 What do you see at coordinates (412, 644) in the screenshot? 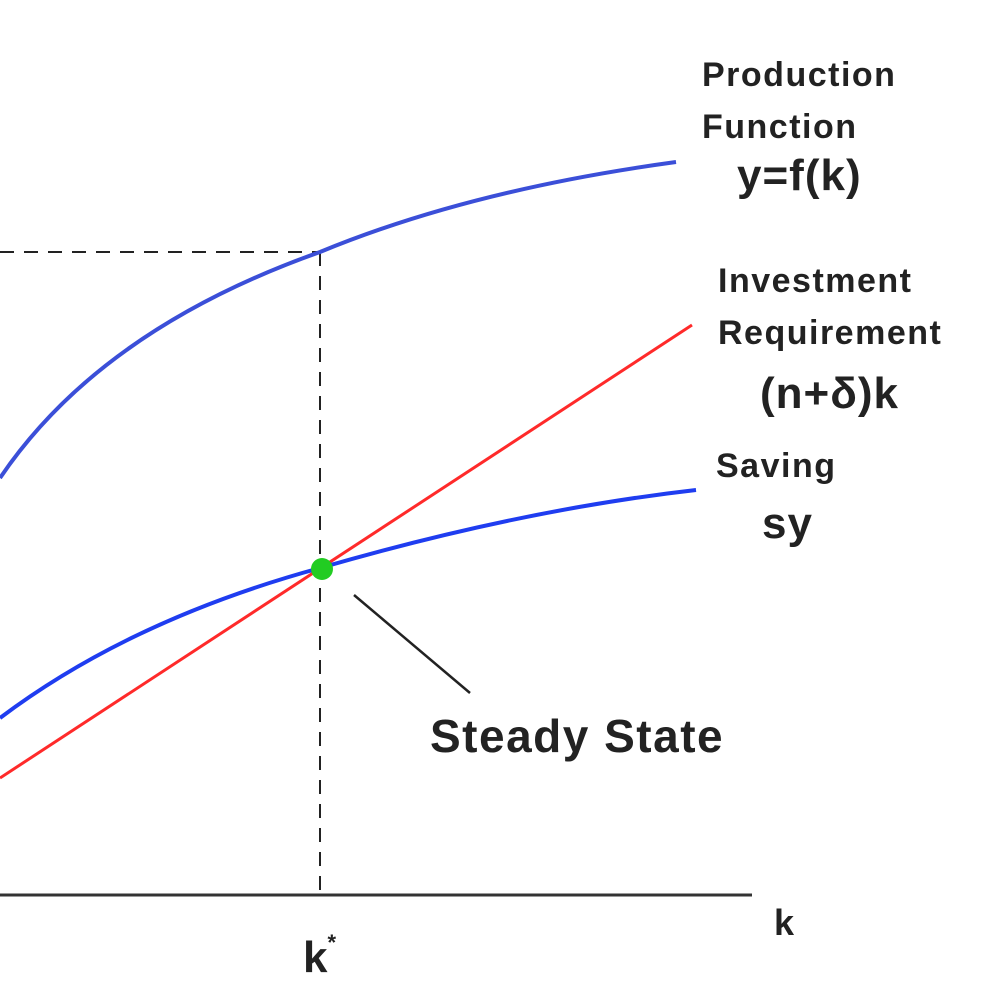
I see `steady-state-pointer-line` at bounding box center [412, 644].